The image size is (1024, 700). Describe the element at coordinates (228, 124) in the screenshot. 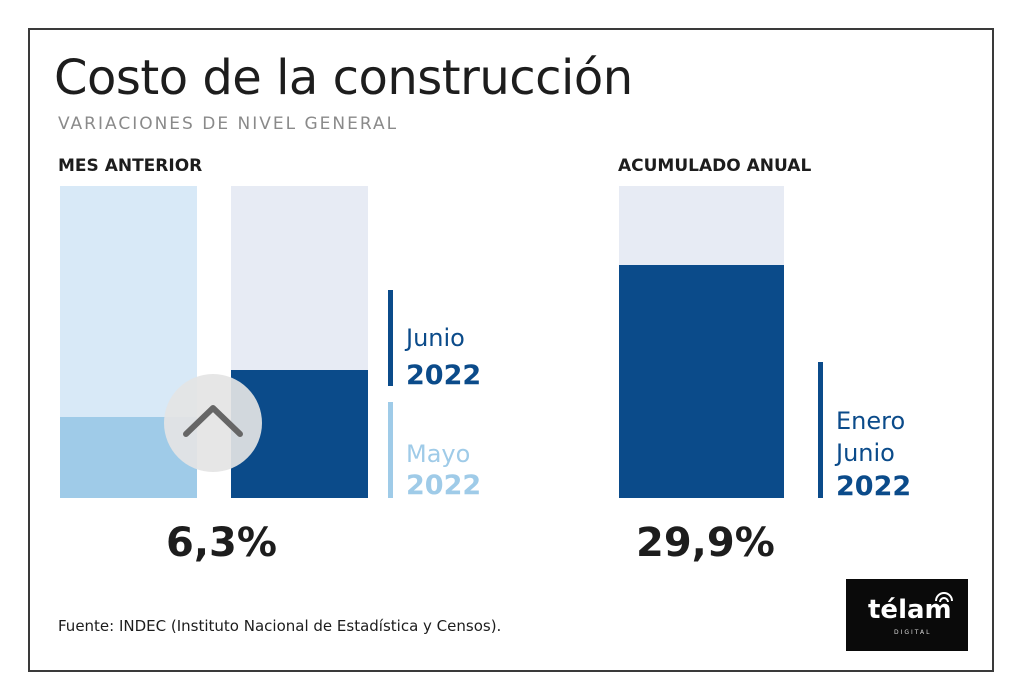

I see `page-subtitle: VARIACIONES DE NIVEL GENERAL` at that location.